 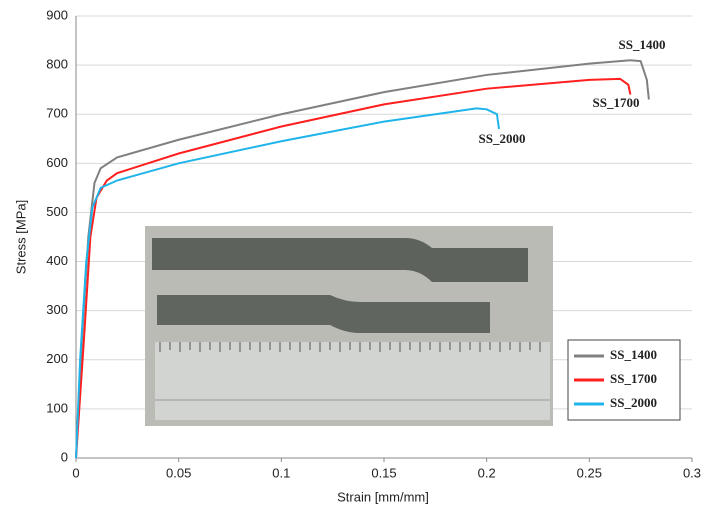 What do you see at coordinates (502, 138) in the screenshot?
I see `annotation: SS_2000` at bounding box center [502, 138].